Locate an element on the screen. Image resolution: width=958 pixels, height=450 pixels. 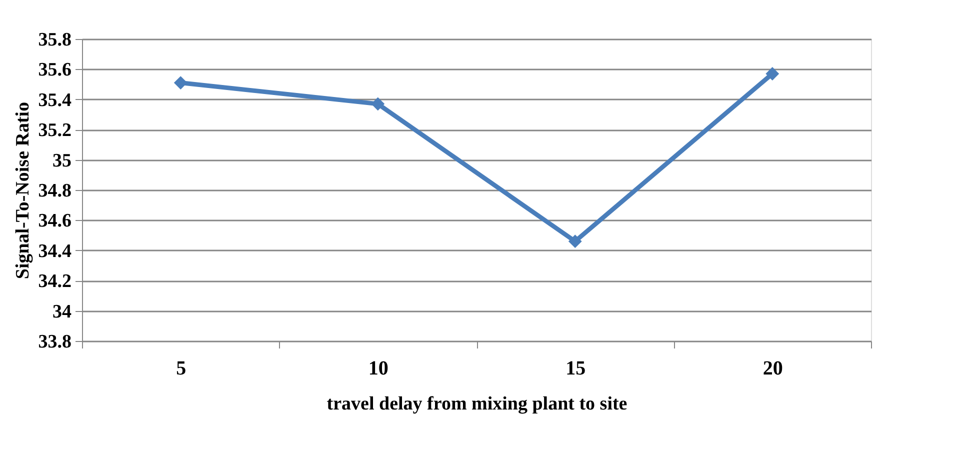
y-tick-label: 35.8 is located at coordinates (55, 40).